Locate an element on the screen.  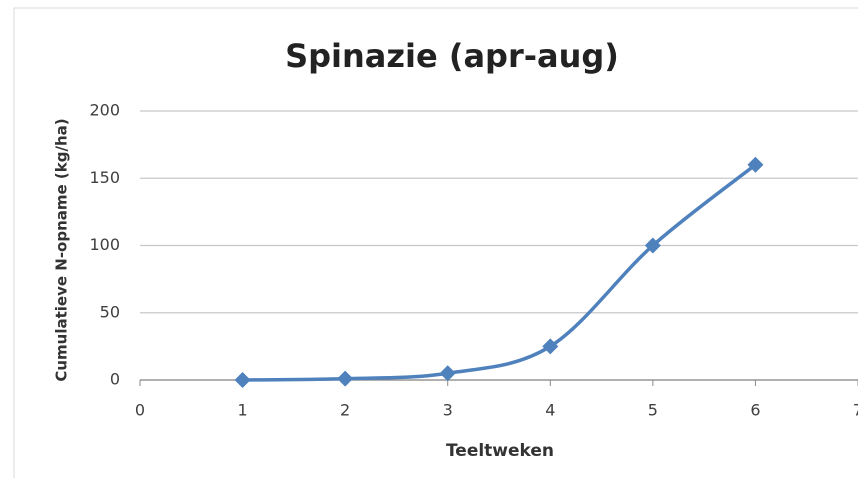
x-tick-label: 5 is located at coordinates (653, 410).